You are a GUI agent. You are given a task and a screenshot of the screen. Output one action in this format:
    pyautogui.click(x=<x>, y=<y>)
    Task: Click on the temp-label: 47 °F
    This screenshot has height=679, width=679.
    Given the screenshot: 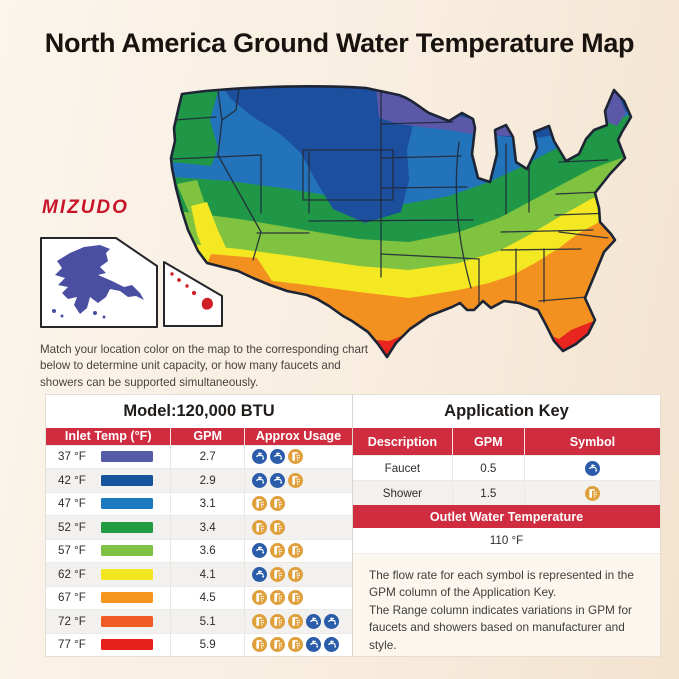 What is the action you would take?
    pyautogui.click(x=72, y=504)
    